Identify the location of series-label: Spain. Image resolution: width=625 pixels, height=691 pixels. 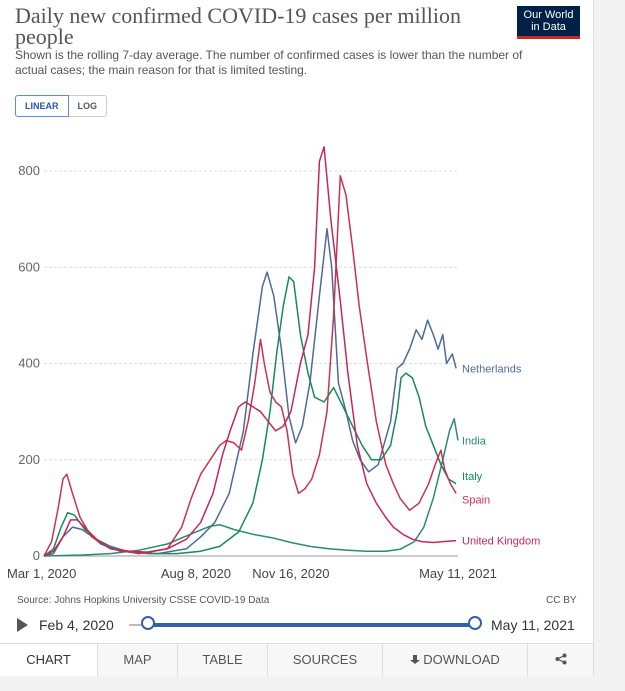
(476, 500).